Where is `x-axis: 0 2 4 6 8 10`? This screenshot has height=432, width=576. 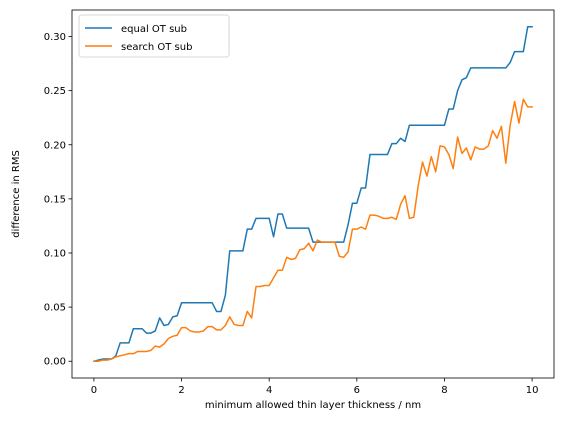 x-axis: 0 2 4 6 8 10 is located at coordinates (315, 387).